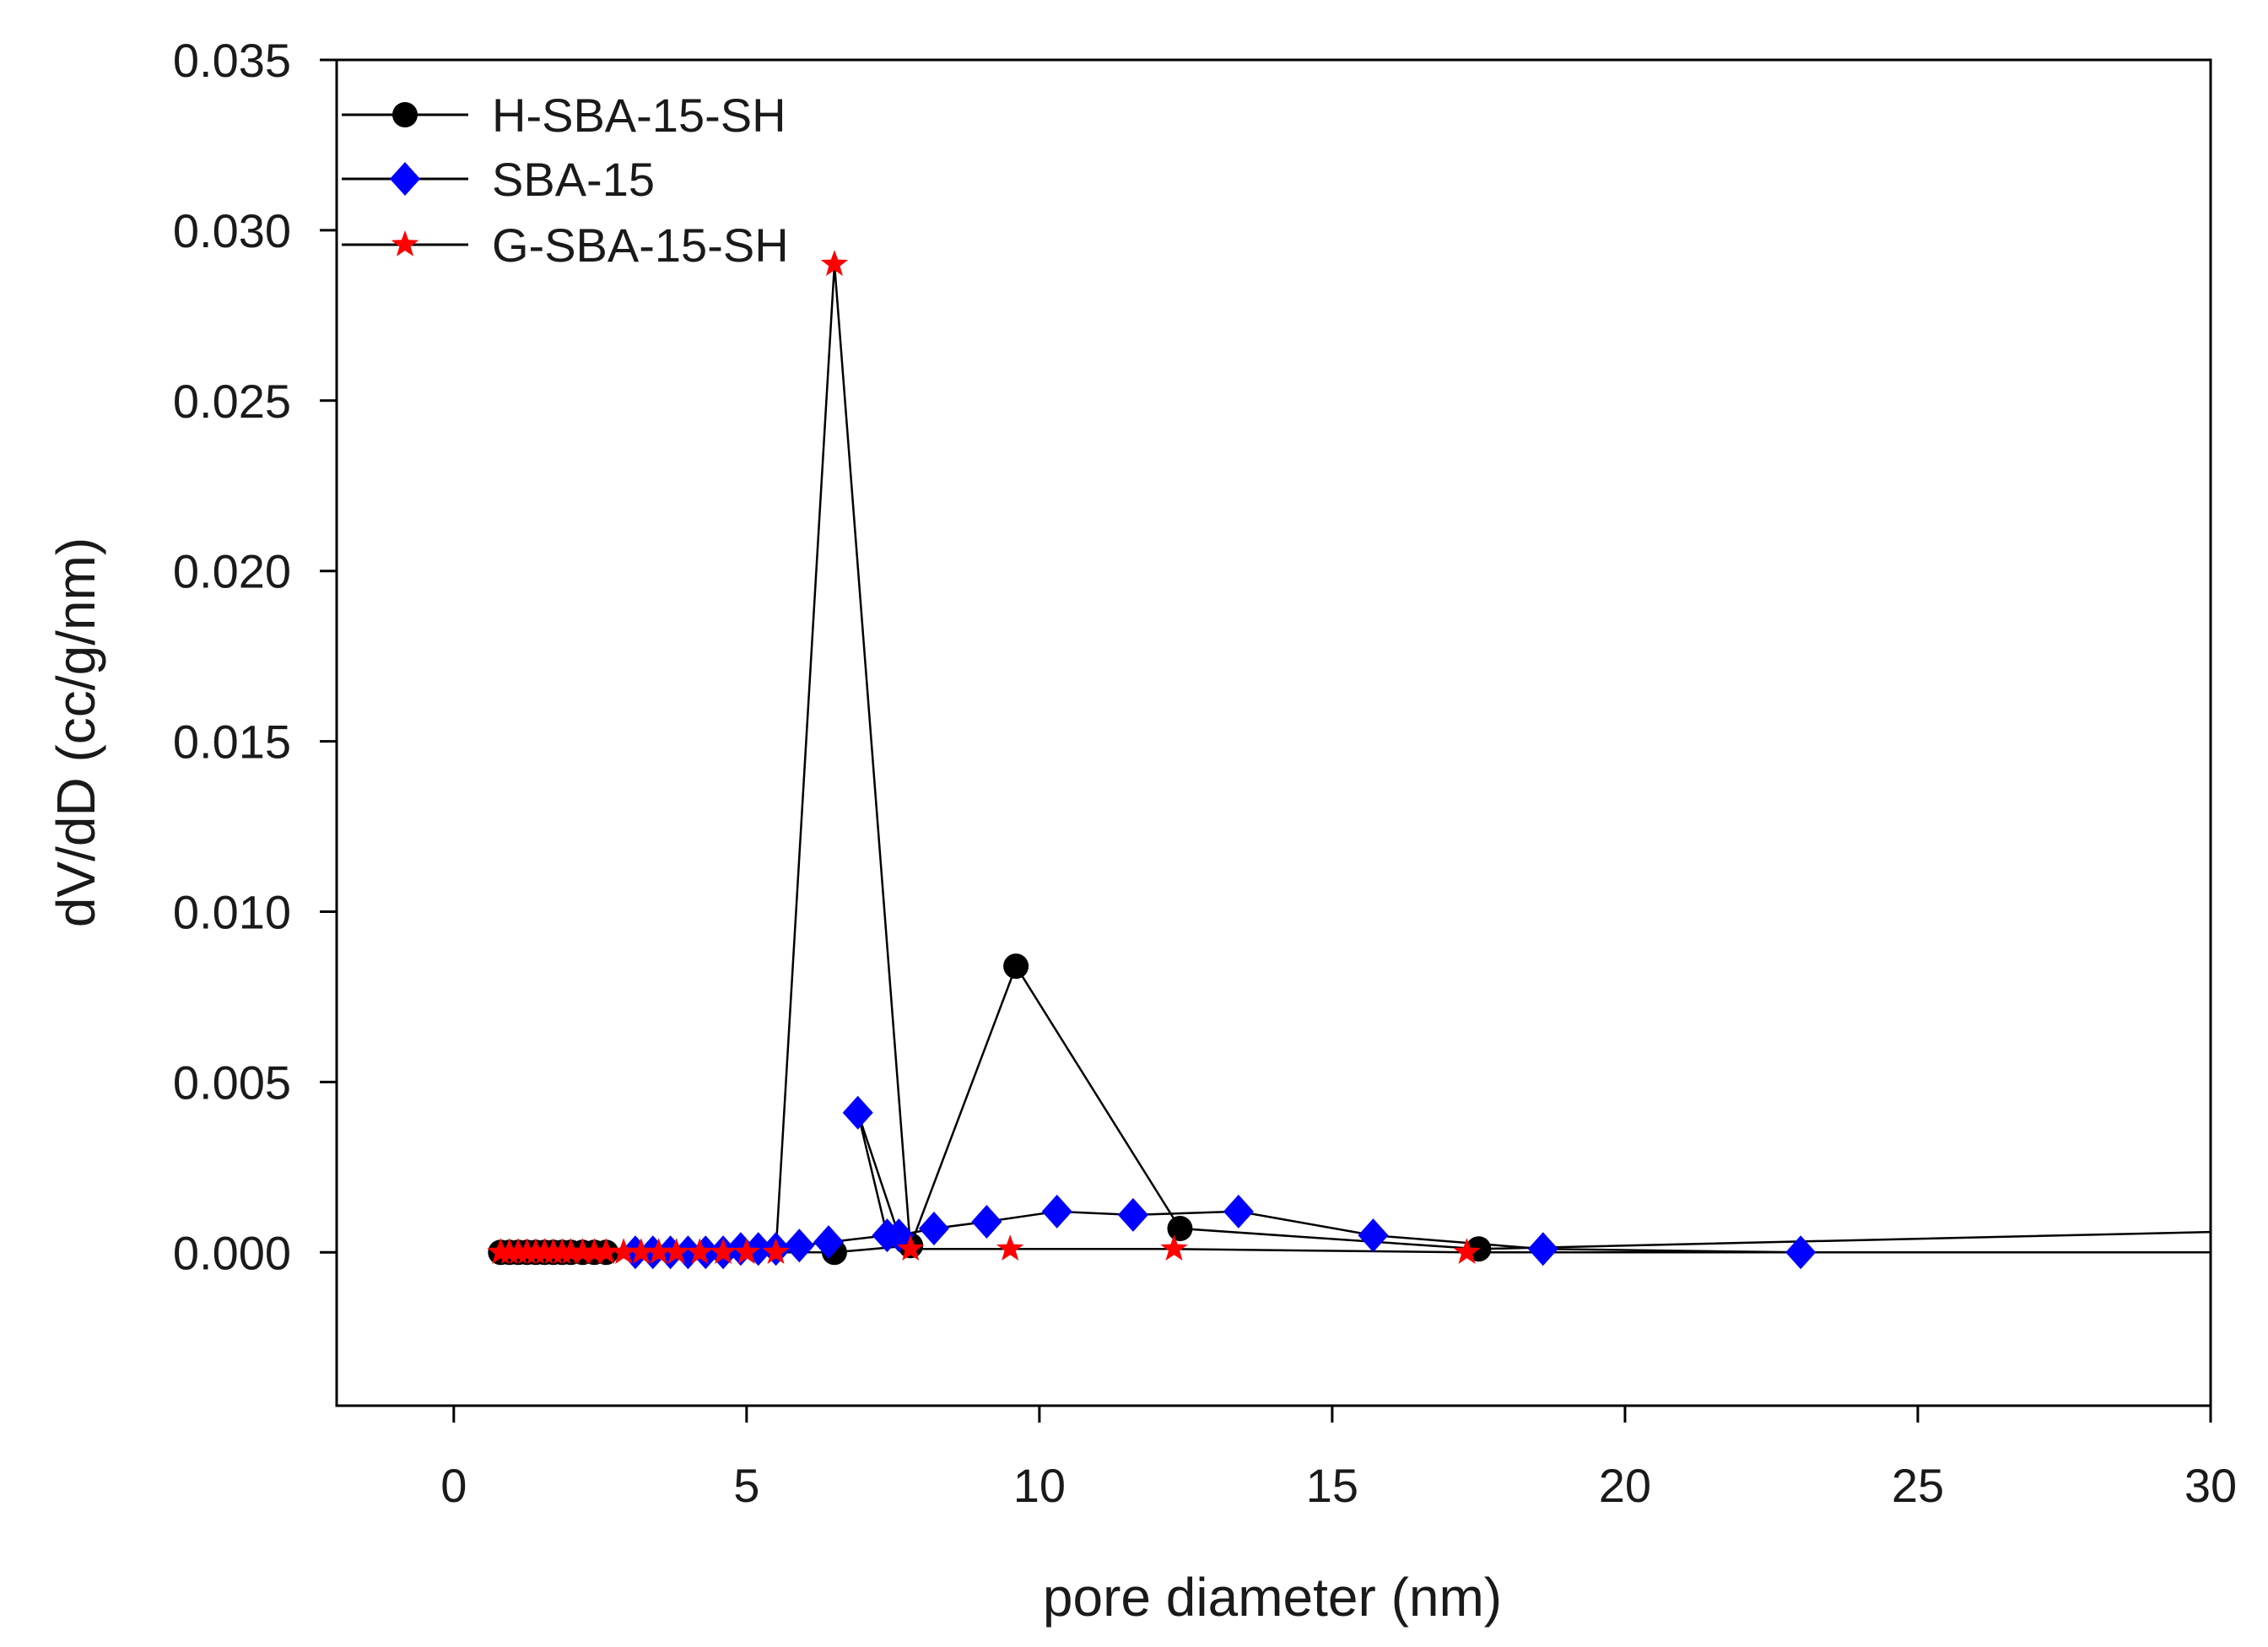 This screenshot has height=1647, width=2268. I want to click on y-axis-title: dV/dD (cc/g/nm), so click(76, 732).